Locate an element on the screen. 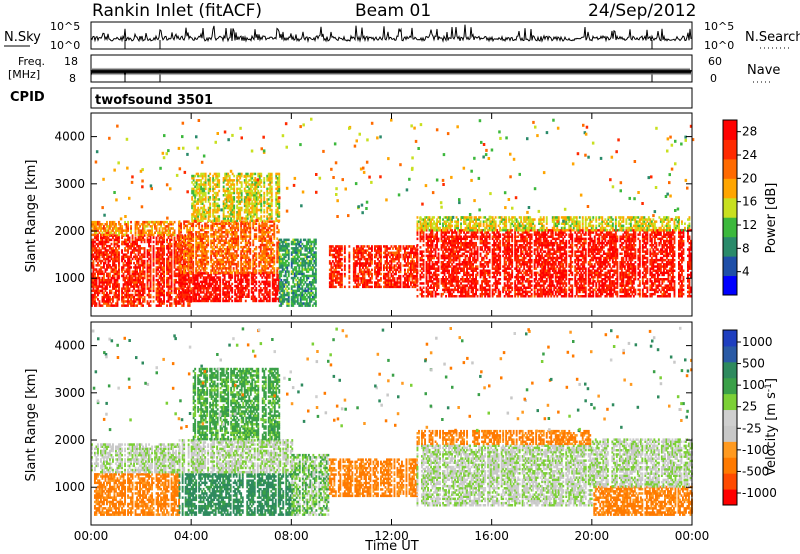  power-cells-cell-2065 is located at coordinates (229, 294).